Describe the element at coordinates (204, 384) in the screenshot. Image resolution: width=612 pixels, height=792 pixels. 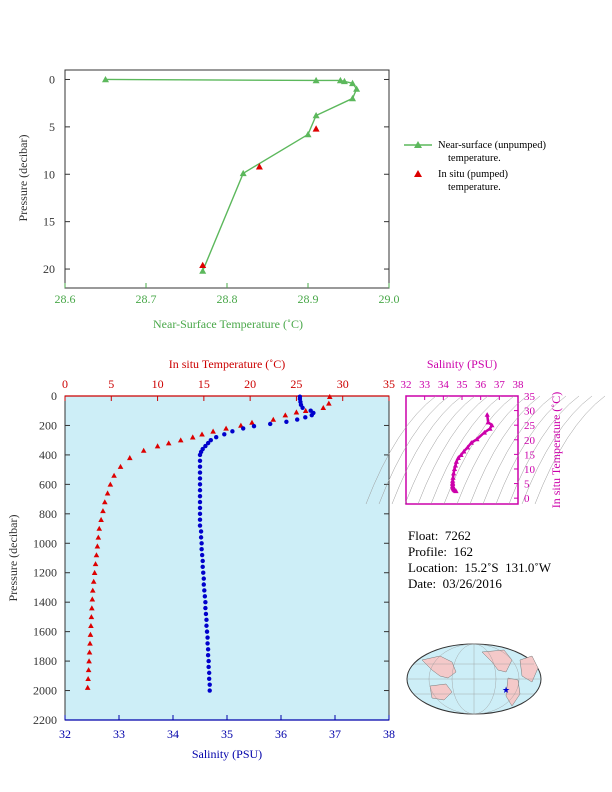
I see `c2-top-tick-label: 15` at that location.